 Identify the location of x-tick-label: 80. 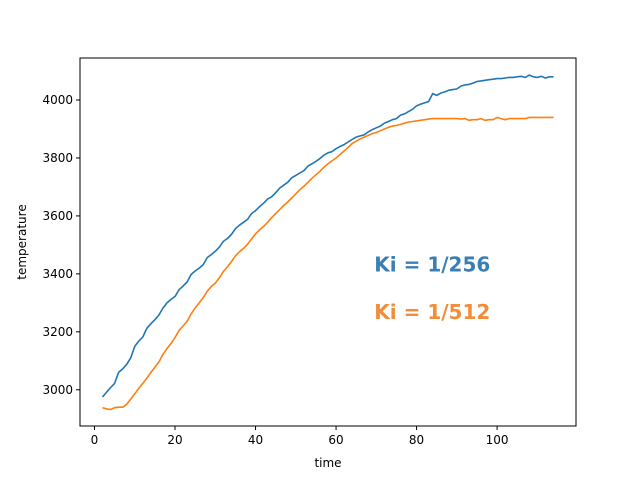
(416, 440).